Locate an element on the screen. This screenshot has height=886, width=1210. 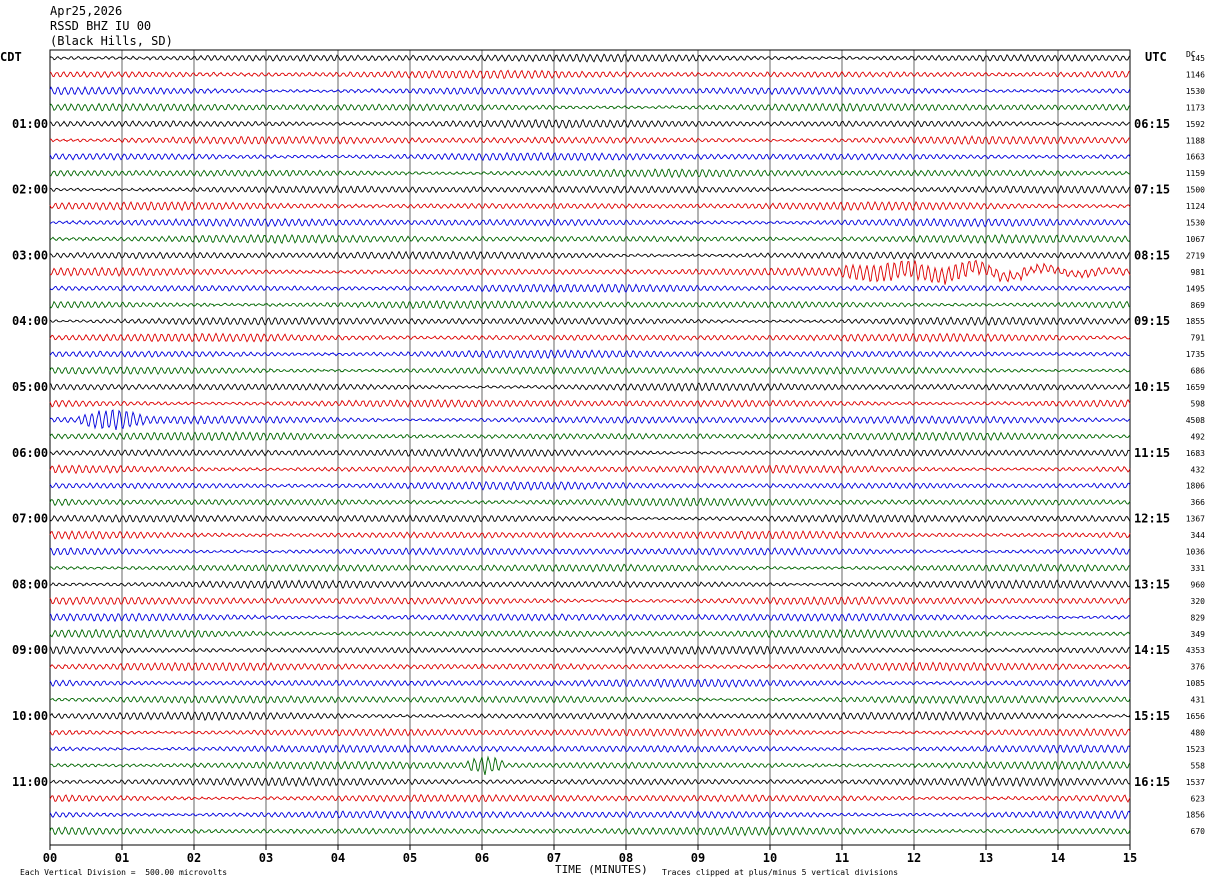
dc-offset-label: 1735 is located at coordinates (1195, 354).